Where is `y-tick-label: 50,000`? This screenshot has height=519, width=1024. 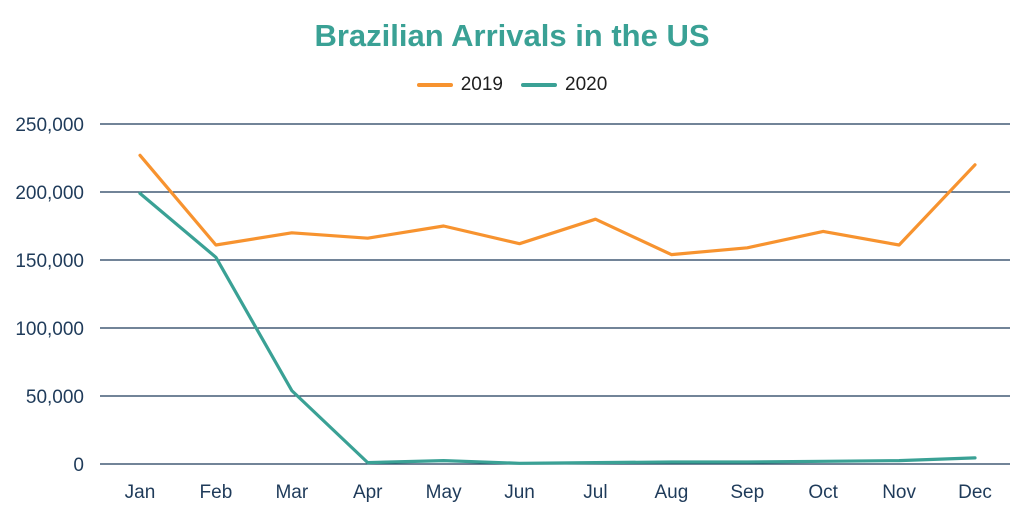 y-tick-label: 50,000 is located at coordinates (55, 397).